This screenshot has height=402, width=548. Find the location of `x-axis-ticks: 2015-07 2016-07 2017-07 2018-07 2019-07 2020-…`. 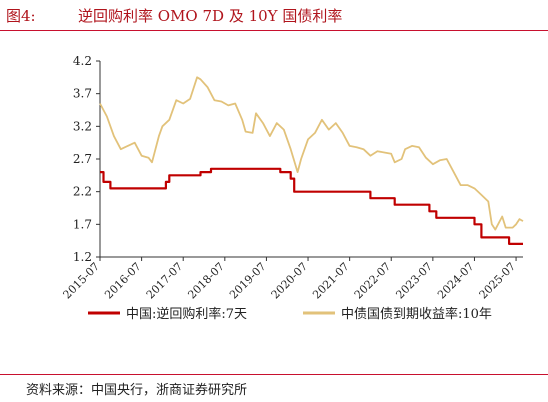

x-axis-ticks: 2015-07 2016-07 2017-07 2018-07 2019-07 2020-… is located at coordinates (290, 279).